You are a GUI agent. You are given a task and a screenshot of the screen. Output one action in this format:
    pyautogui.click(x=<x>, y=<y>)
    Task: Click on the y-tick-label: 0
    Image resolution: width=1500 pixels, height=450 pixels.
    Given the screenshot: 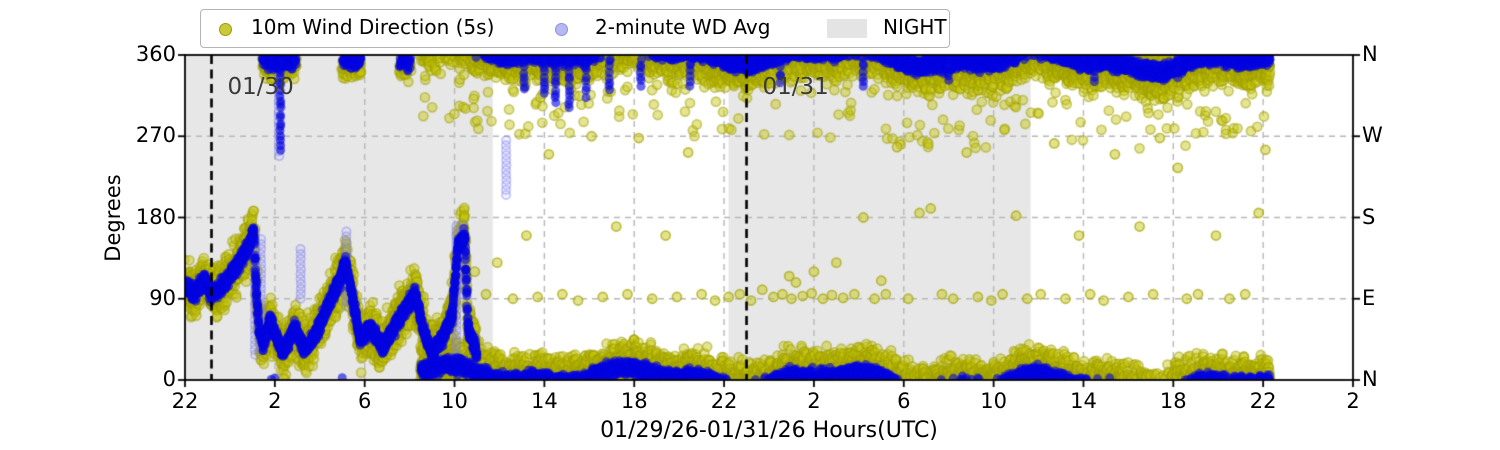 What is the action you would take?
    pyautogui.click(x=169, y=379)
    